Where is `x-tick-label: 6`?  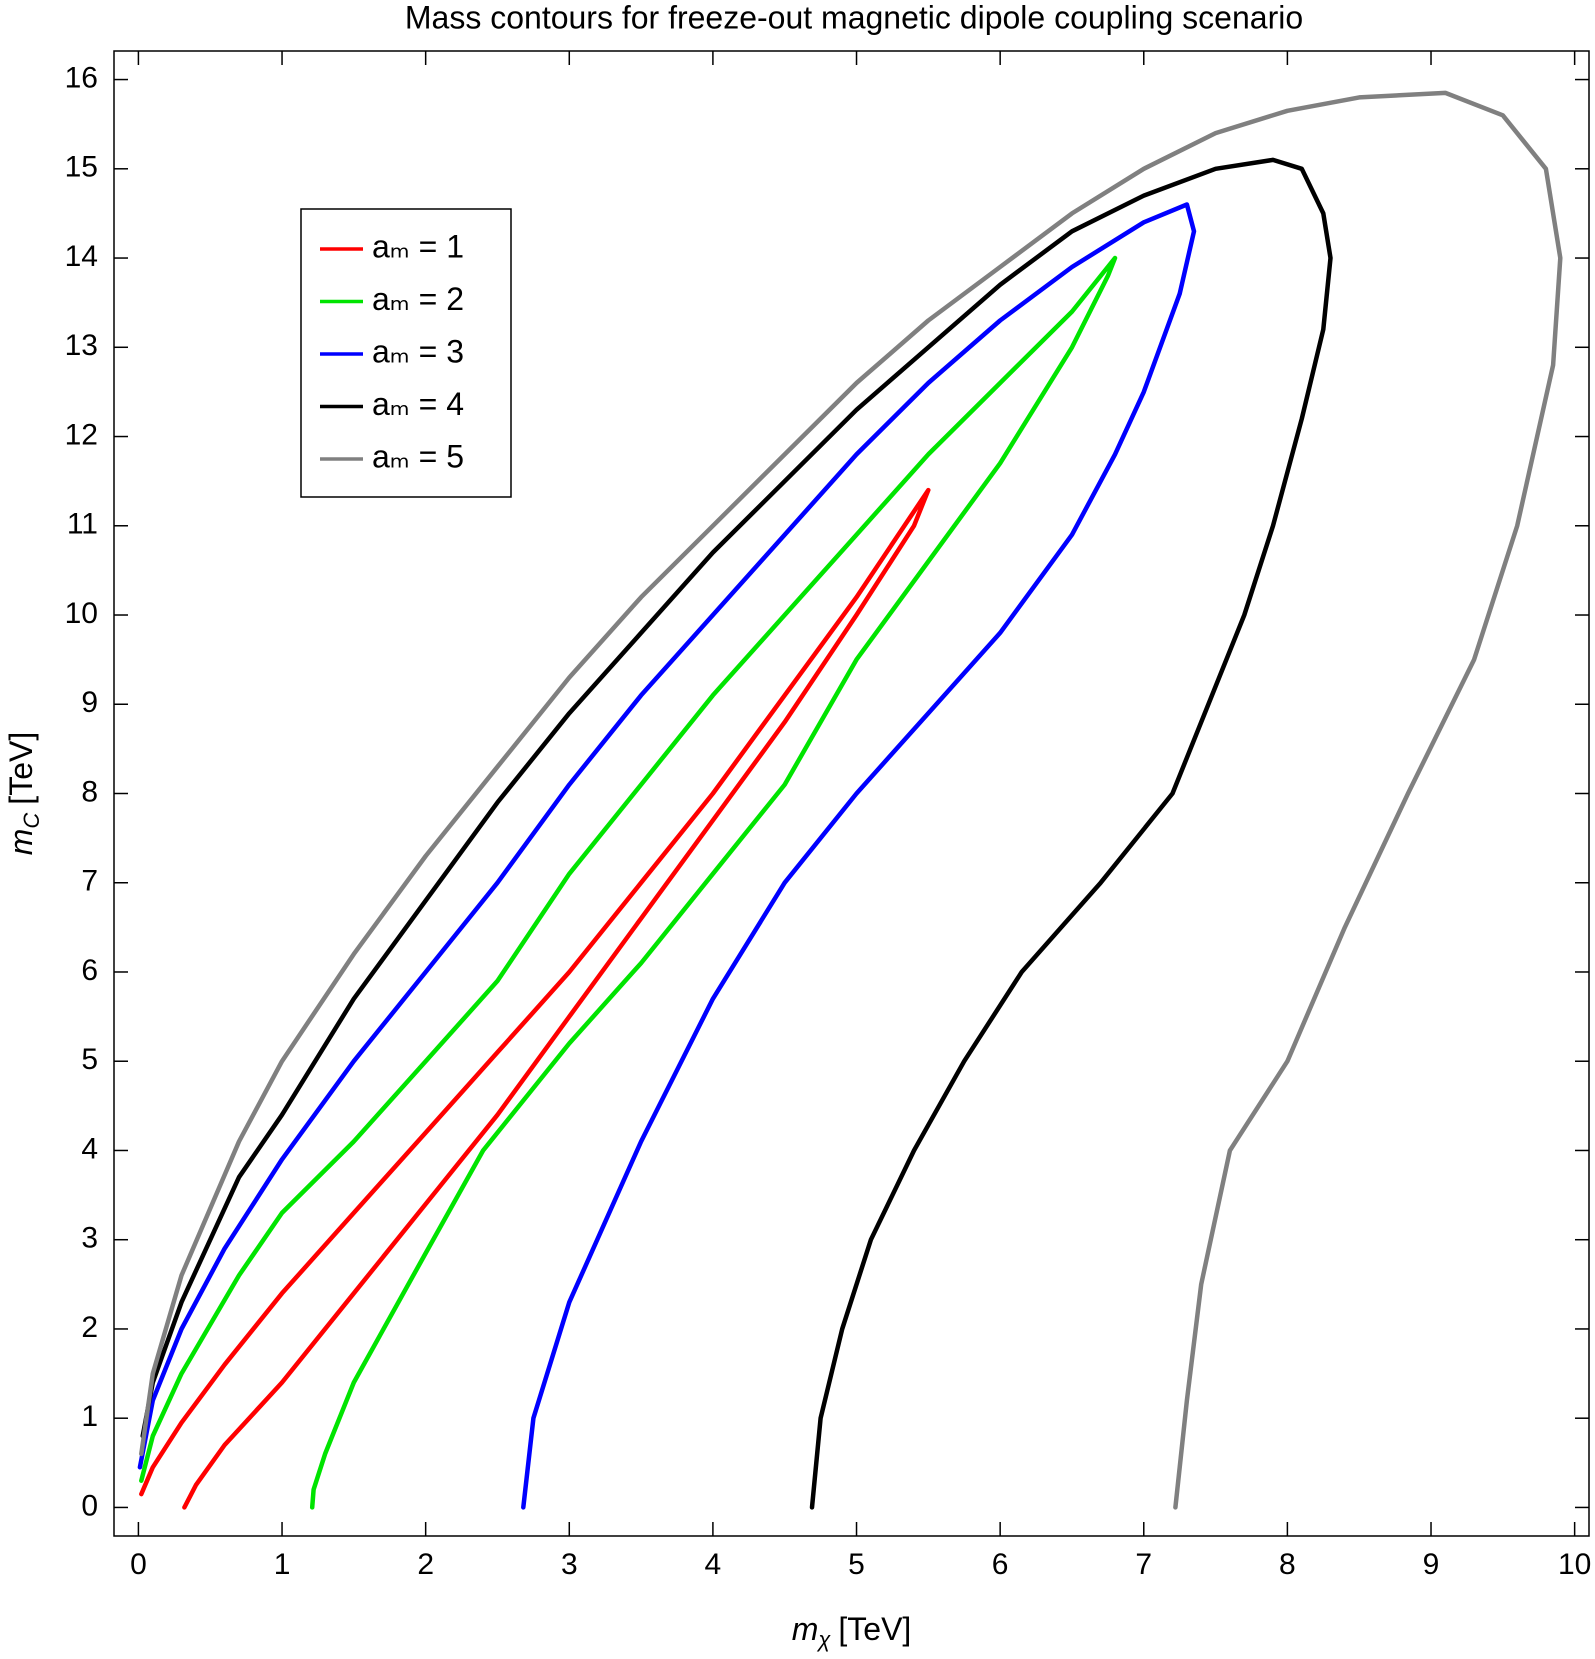
x-tick-label: 6 is located at coordinates (1000, 1564).